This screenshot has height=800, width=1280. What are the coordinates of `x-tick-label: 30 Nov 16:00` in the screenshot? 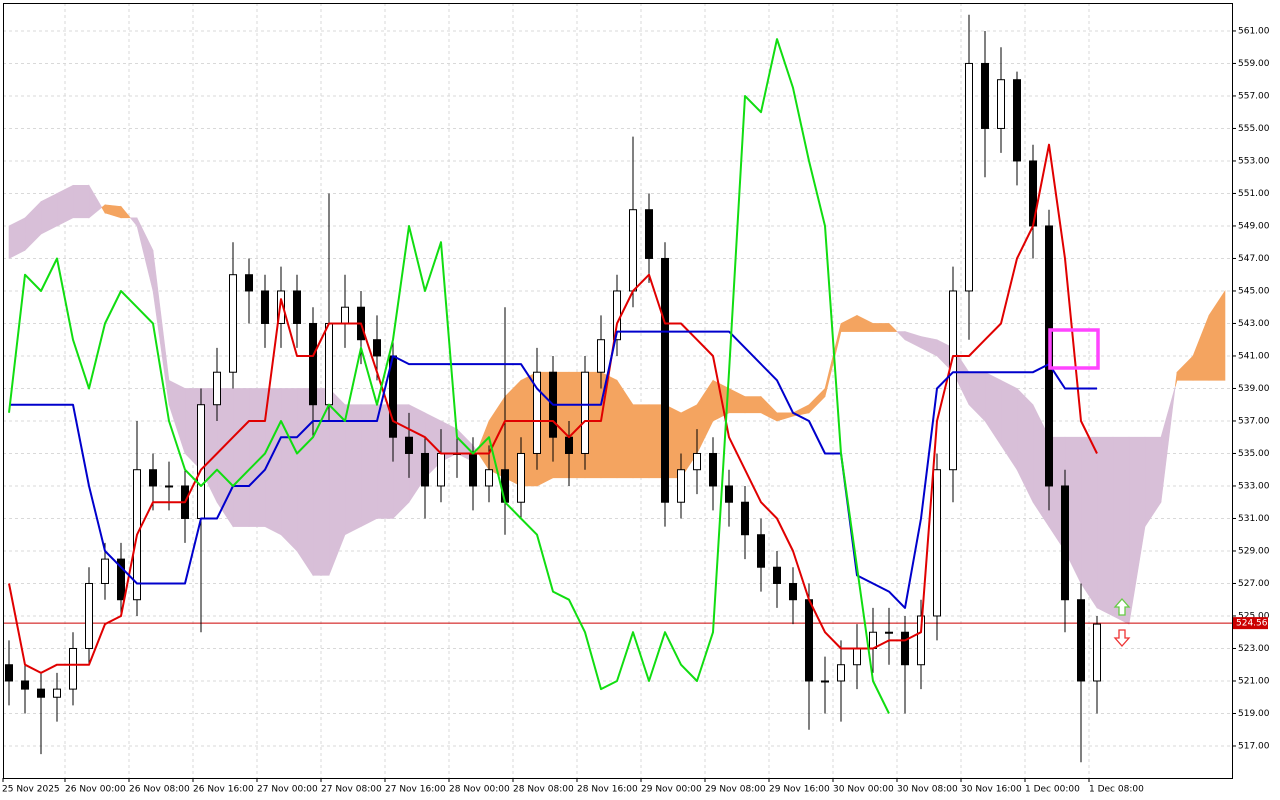 It's located at (991, 790).